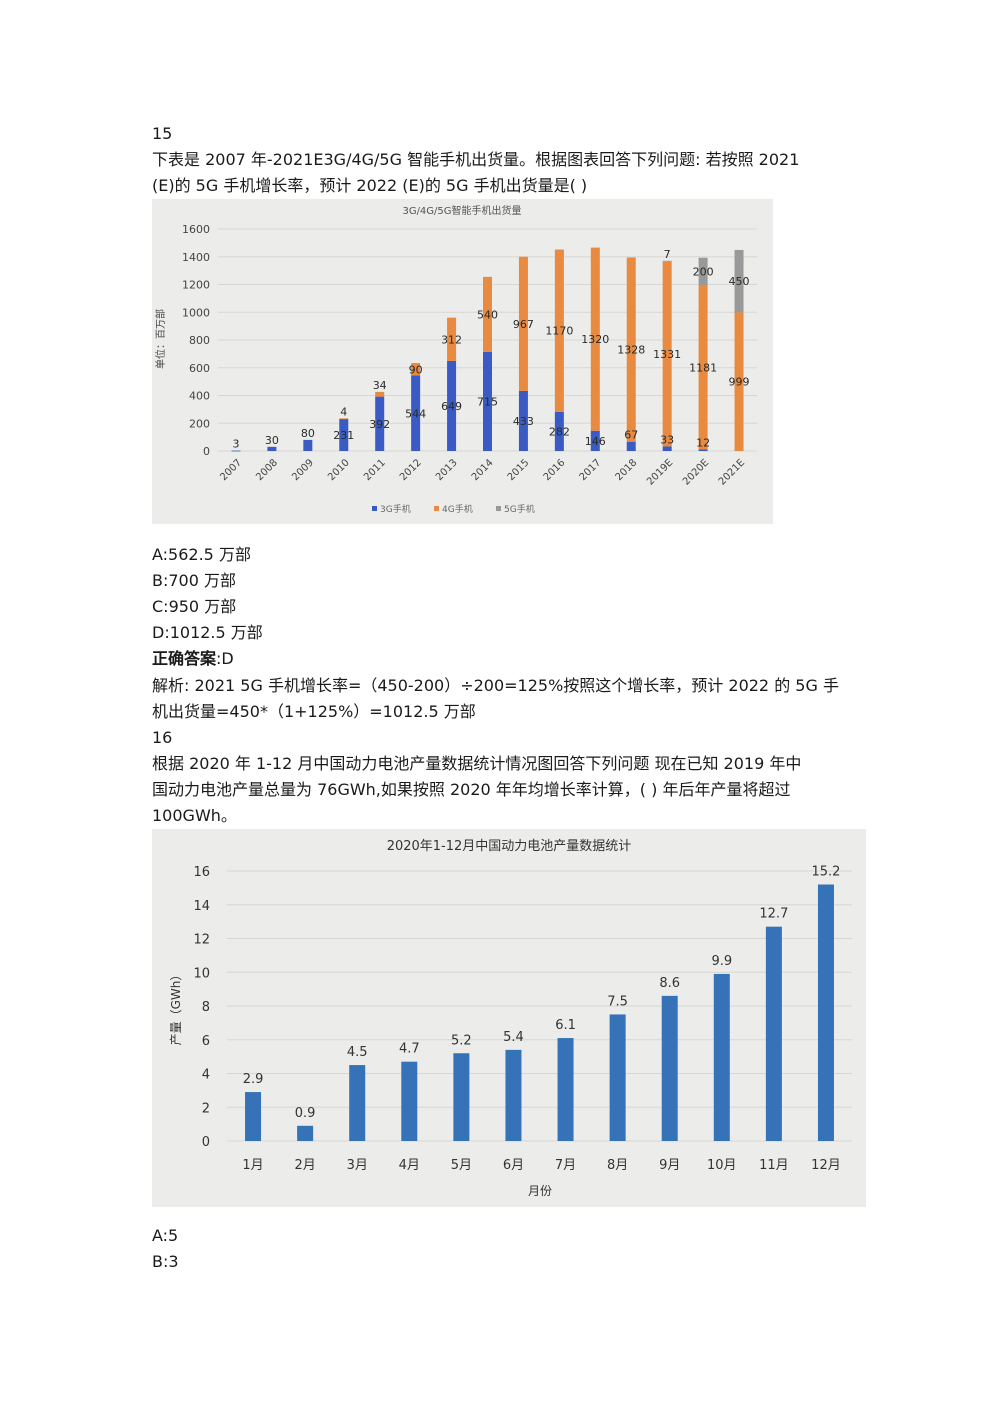 The height and width of the screenshot is (1414, 1000). What do you see at coordinates (773, 914) in the screenshot?
I see `data-label: 12.7` at bounding box center [773, 914].